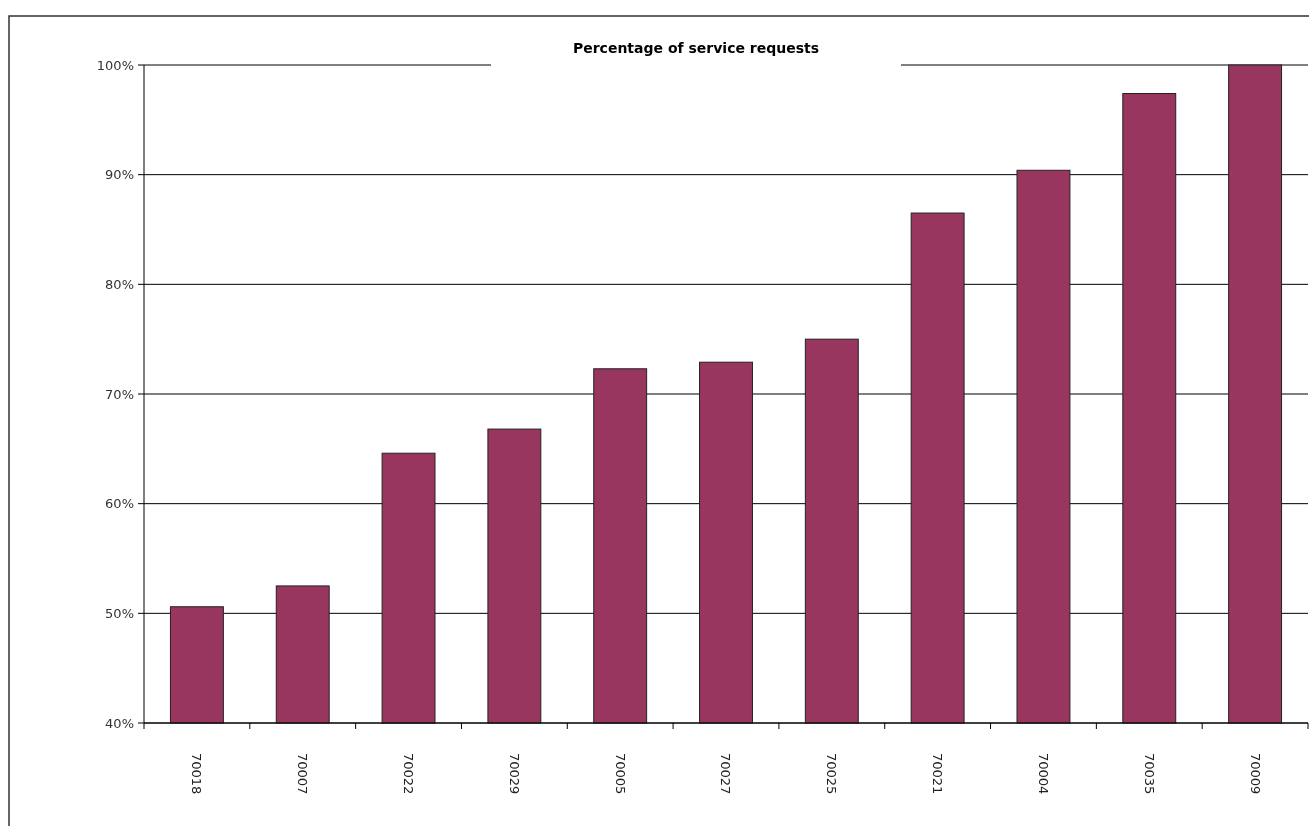 The width and height of the screenshot is (1309, 826). Describe the element at coordinates (938, 774) in the screenshot. I see `x-tick-label: 70021` at that location.